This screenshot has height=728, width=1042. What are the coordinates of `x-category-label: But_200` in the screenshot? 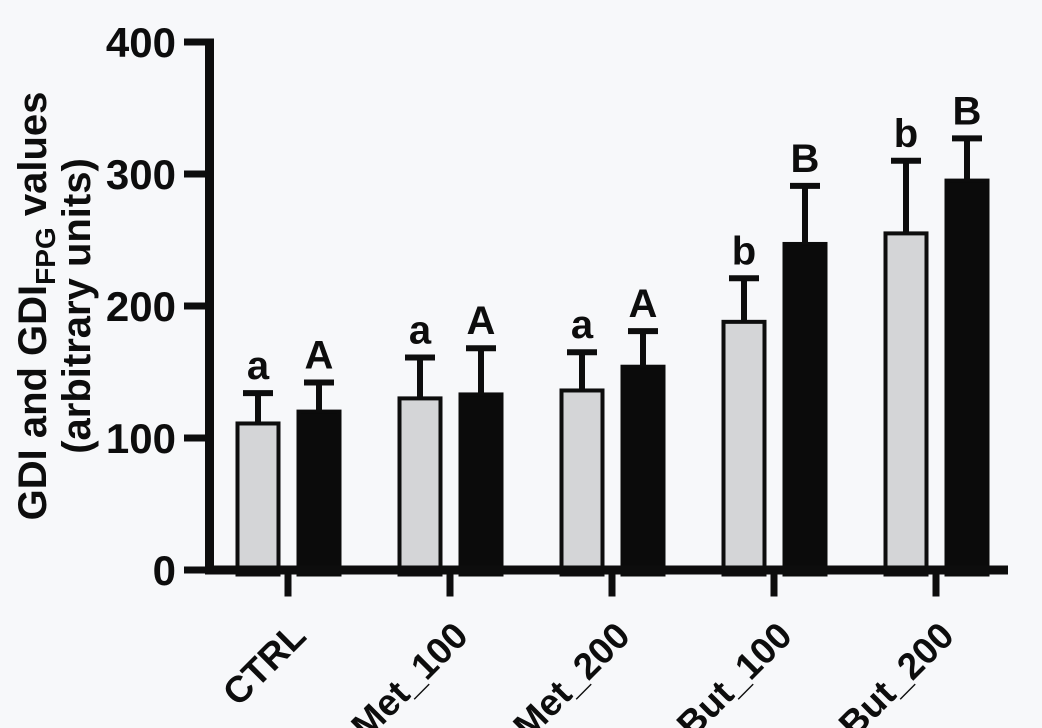 It's located at (896, 671).